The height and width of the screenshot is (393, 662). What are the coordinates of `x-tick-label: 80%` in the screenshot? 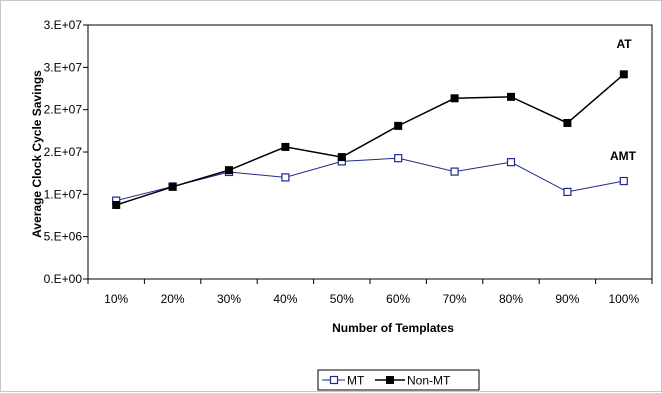 It's located at (511, 299).